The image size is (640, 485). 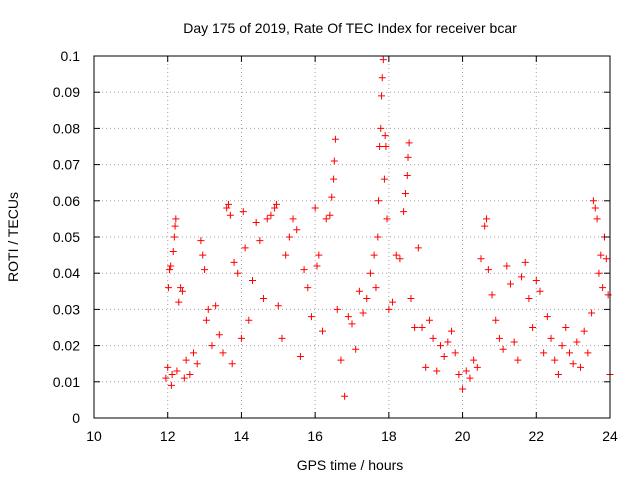 I want to click on x-tick-label: 20, so click(x=463, y=436).